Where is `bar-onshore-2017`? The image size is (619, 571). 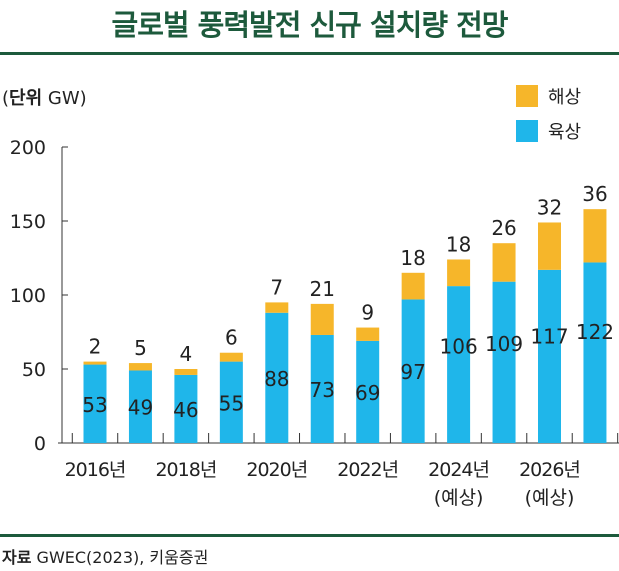 bar-onshore-2017 is located at coordinates (140, 406).